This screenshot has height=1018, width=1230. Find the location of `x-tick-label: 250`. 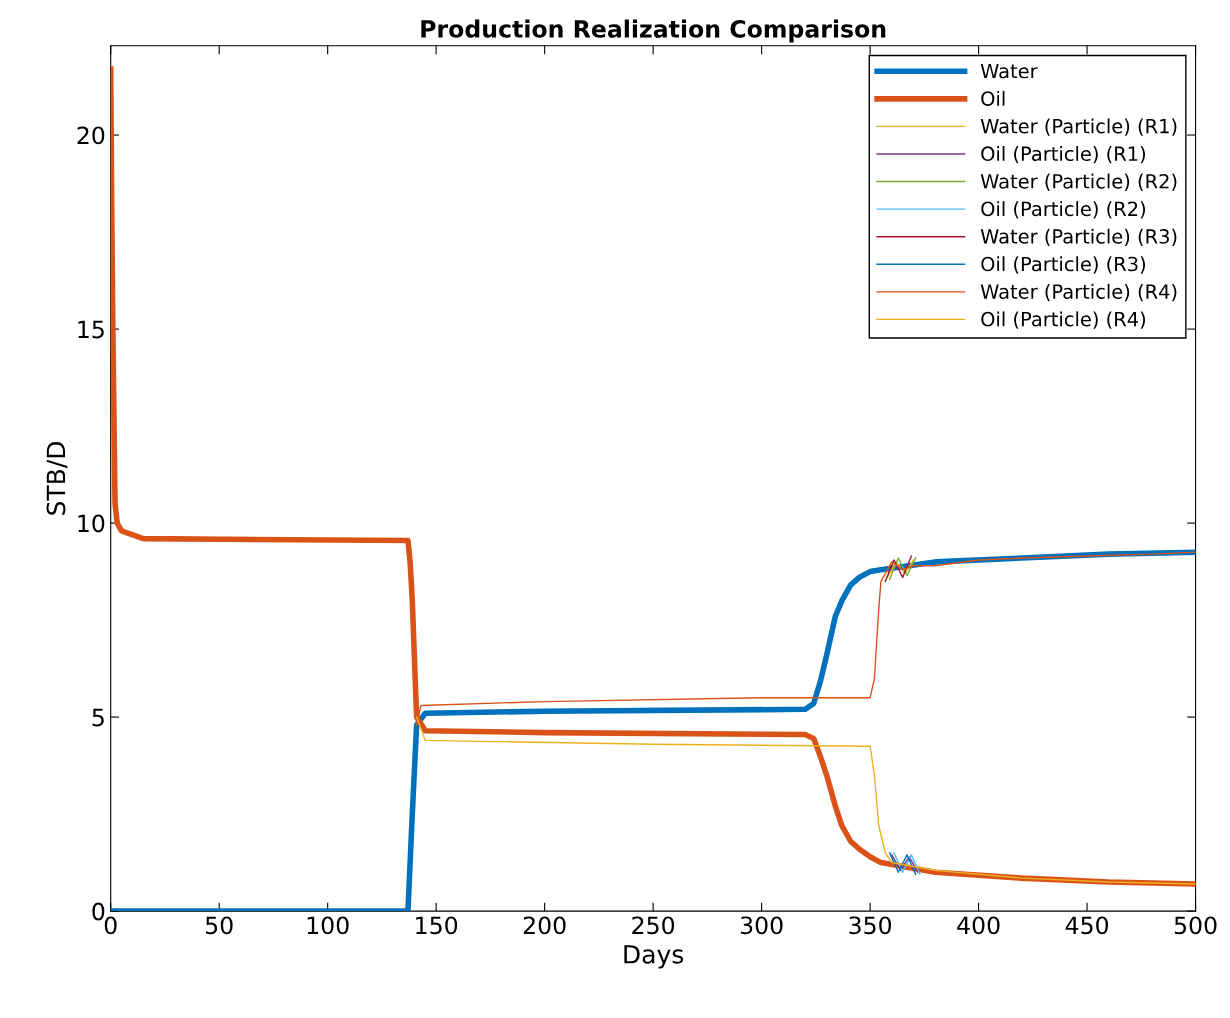

x-tick-label: 250 is located at coordinates (653, 925).